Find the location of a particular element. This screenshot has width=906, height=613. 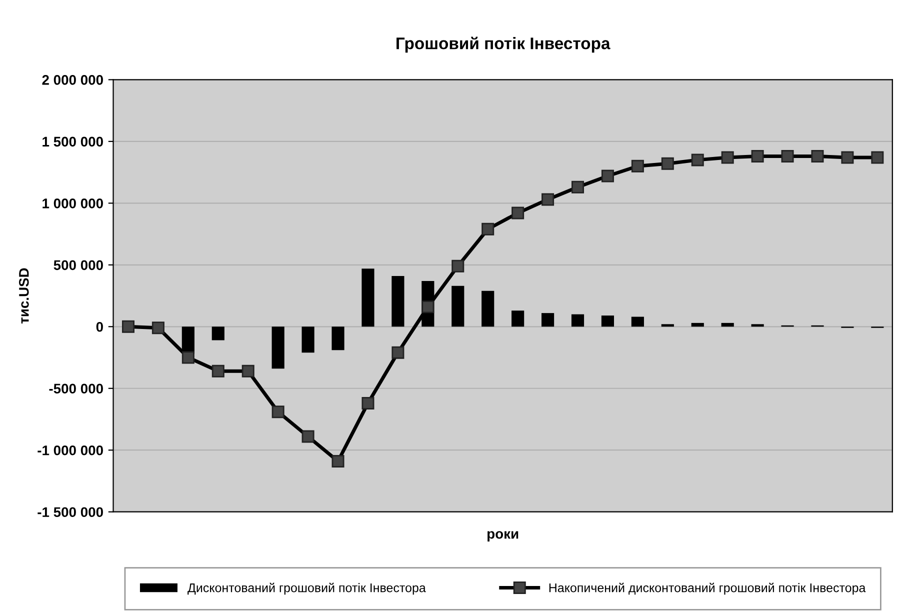

y-tick-label: 1 500 000 is located at coordinates (72, 141).